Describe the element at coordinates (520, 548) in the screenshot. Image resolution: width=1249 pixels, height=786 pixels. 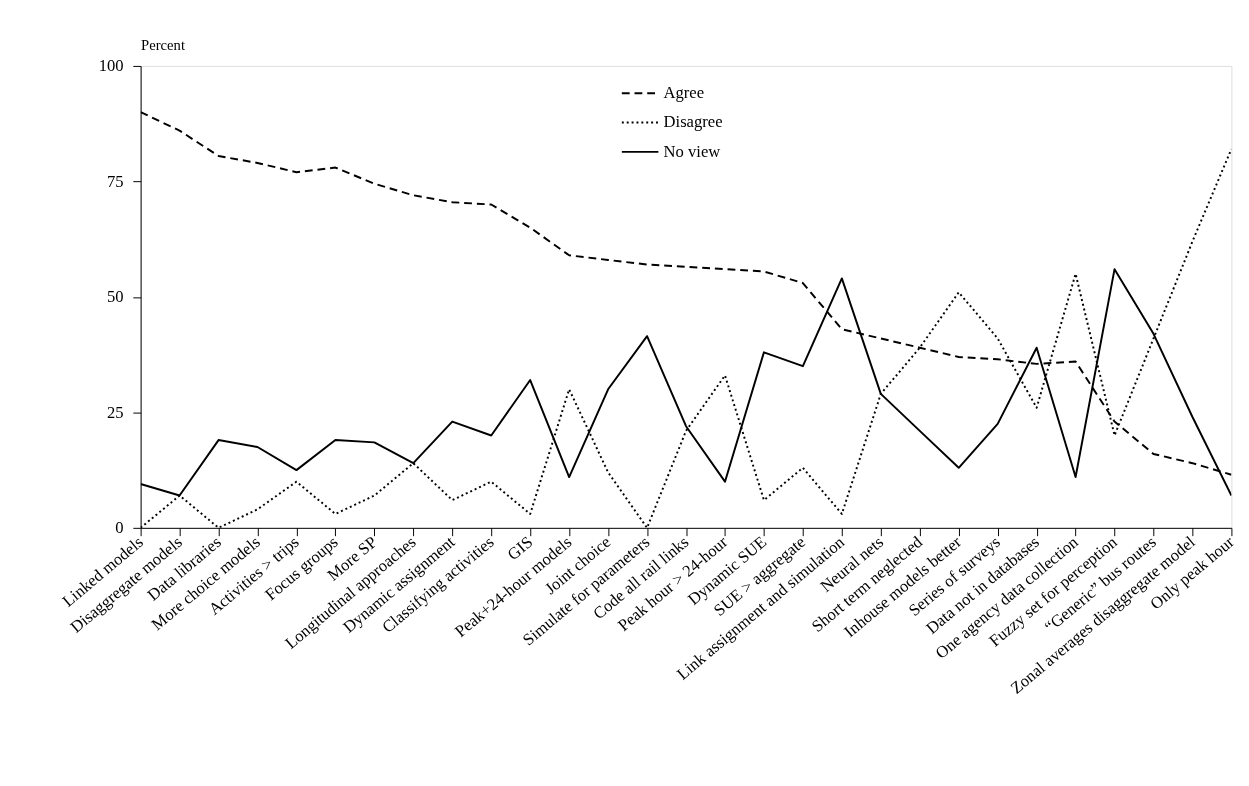
I see `x-tick-label: GIS` at that location.